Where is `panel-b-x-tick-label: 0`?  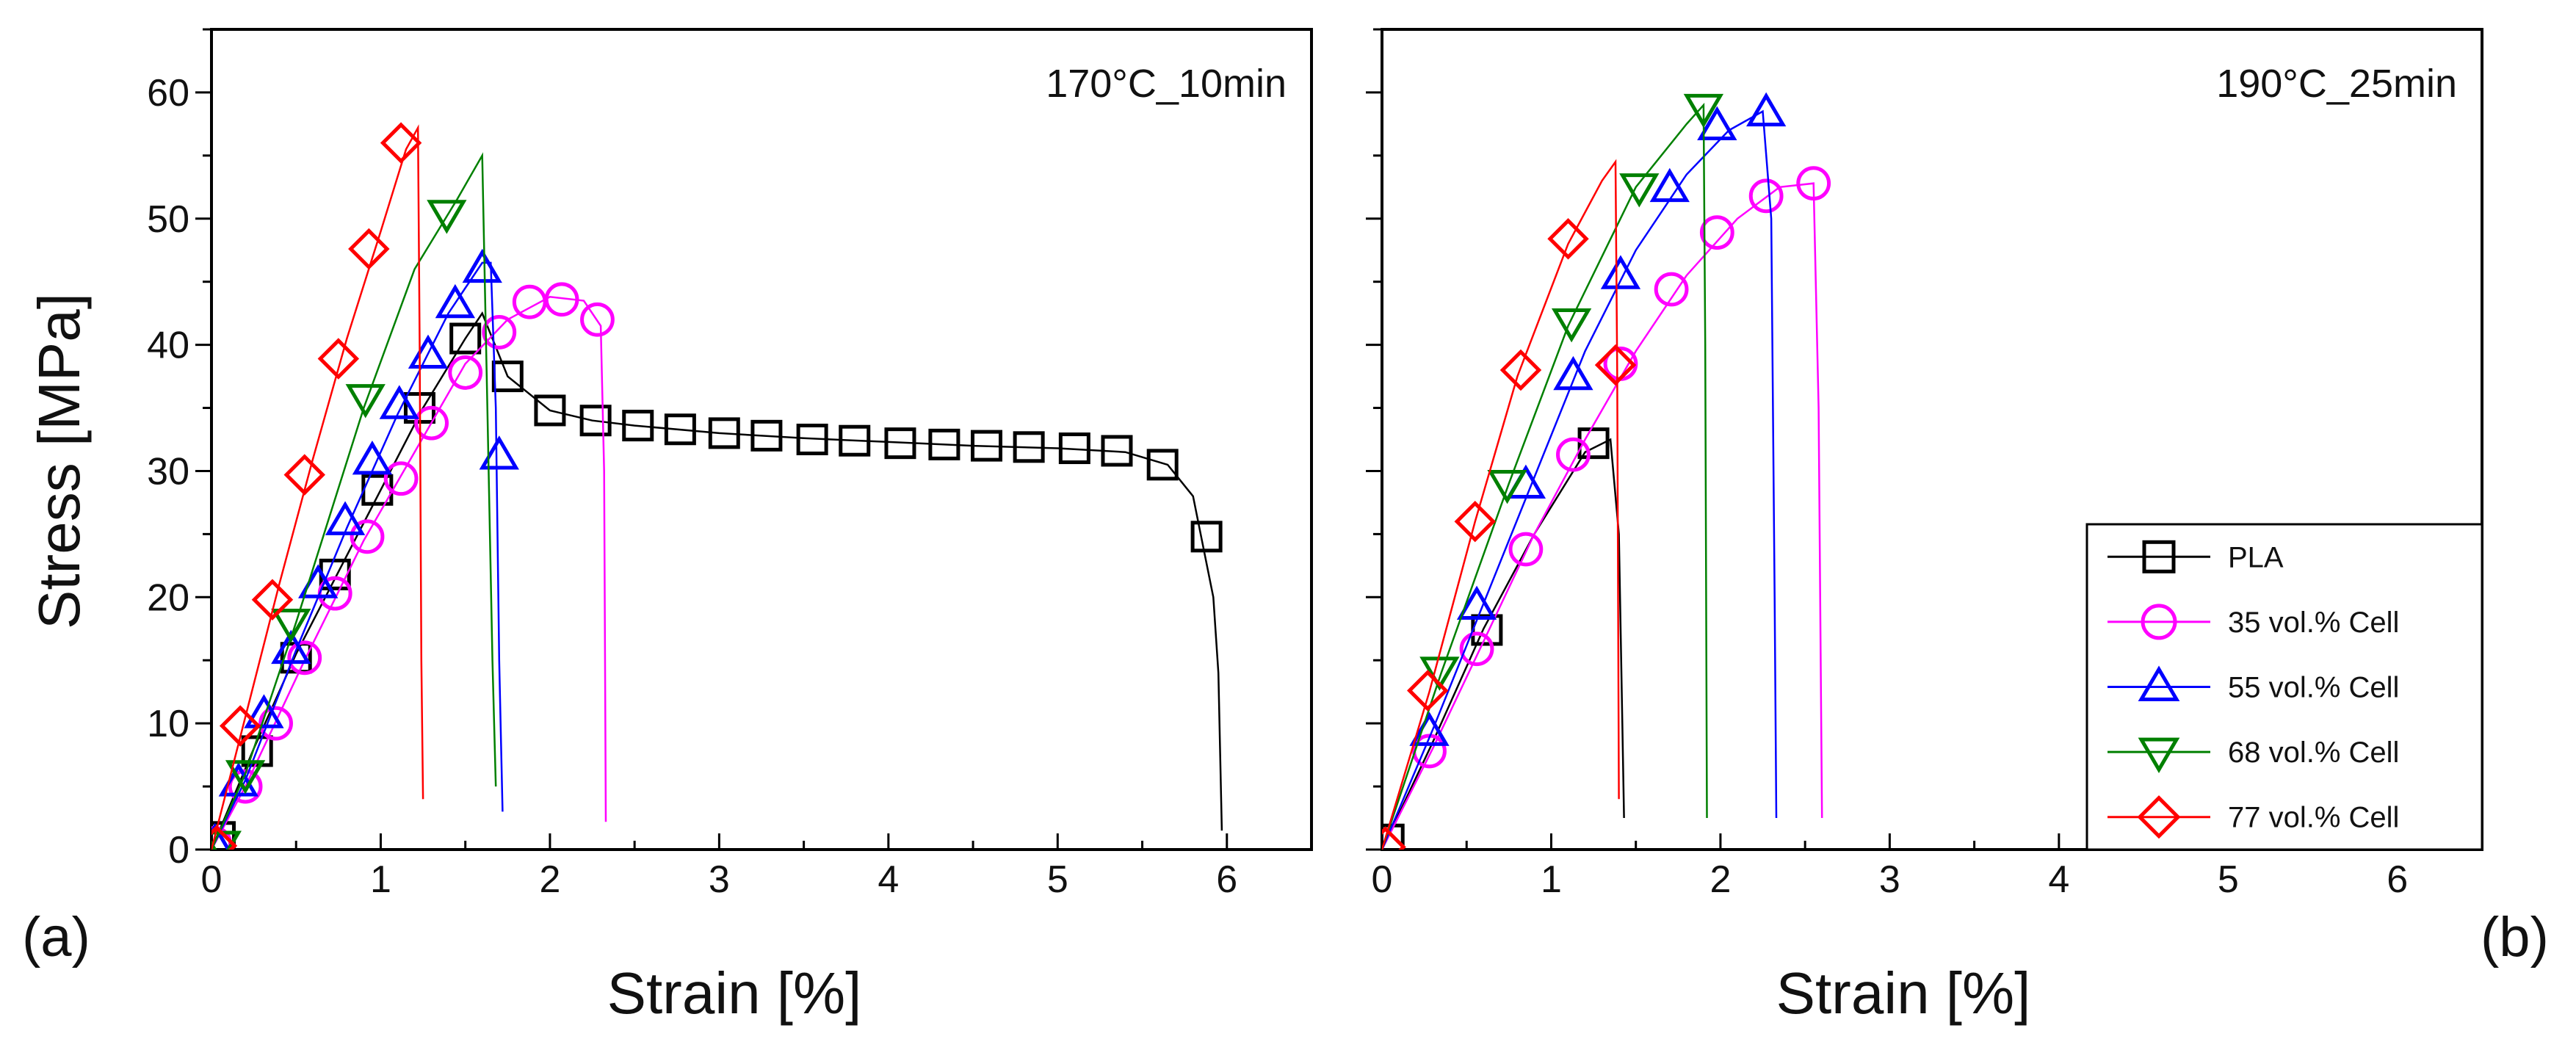 panel-b-x-tick-label: 0 is located at coordinates (1382, 879).